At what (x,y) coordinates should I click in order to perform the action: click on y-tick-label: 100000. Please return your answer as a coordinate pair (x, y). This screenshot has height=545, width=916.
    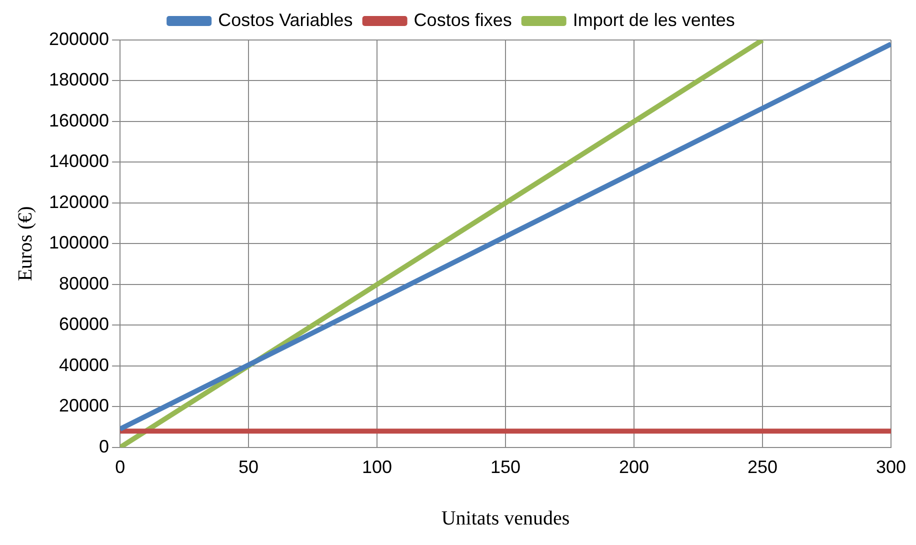
    Looking at the image, I should click on (79, 242).